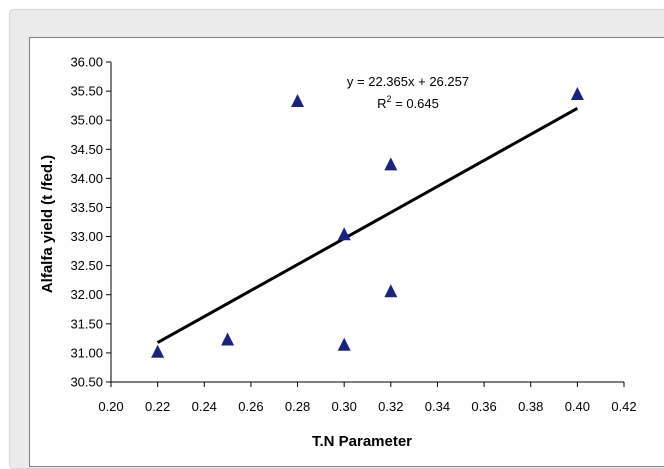 This screenshot has width=664, height=469. What do you see at coordinates (530, 406) in the screenshot?
I see `x-tick-label: 0.38` at bounding box center [530, 406].